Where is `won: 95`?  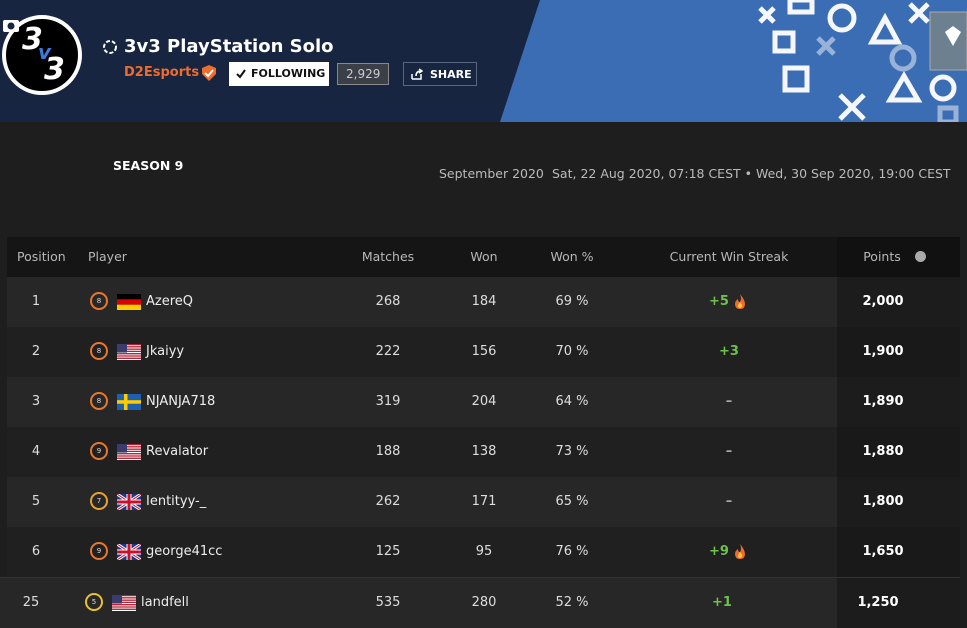 won: 95 is located at coordinates (484, 551).